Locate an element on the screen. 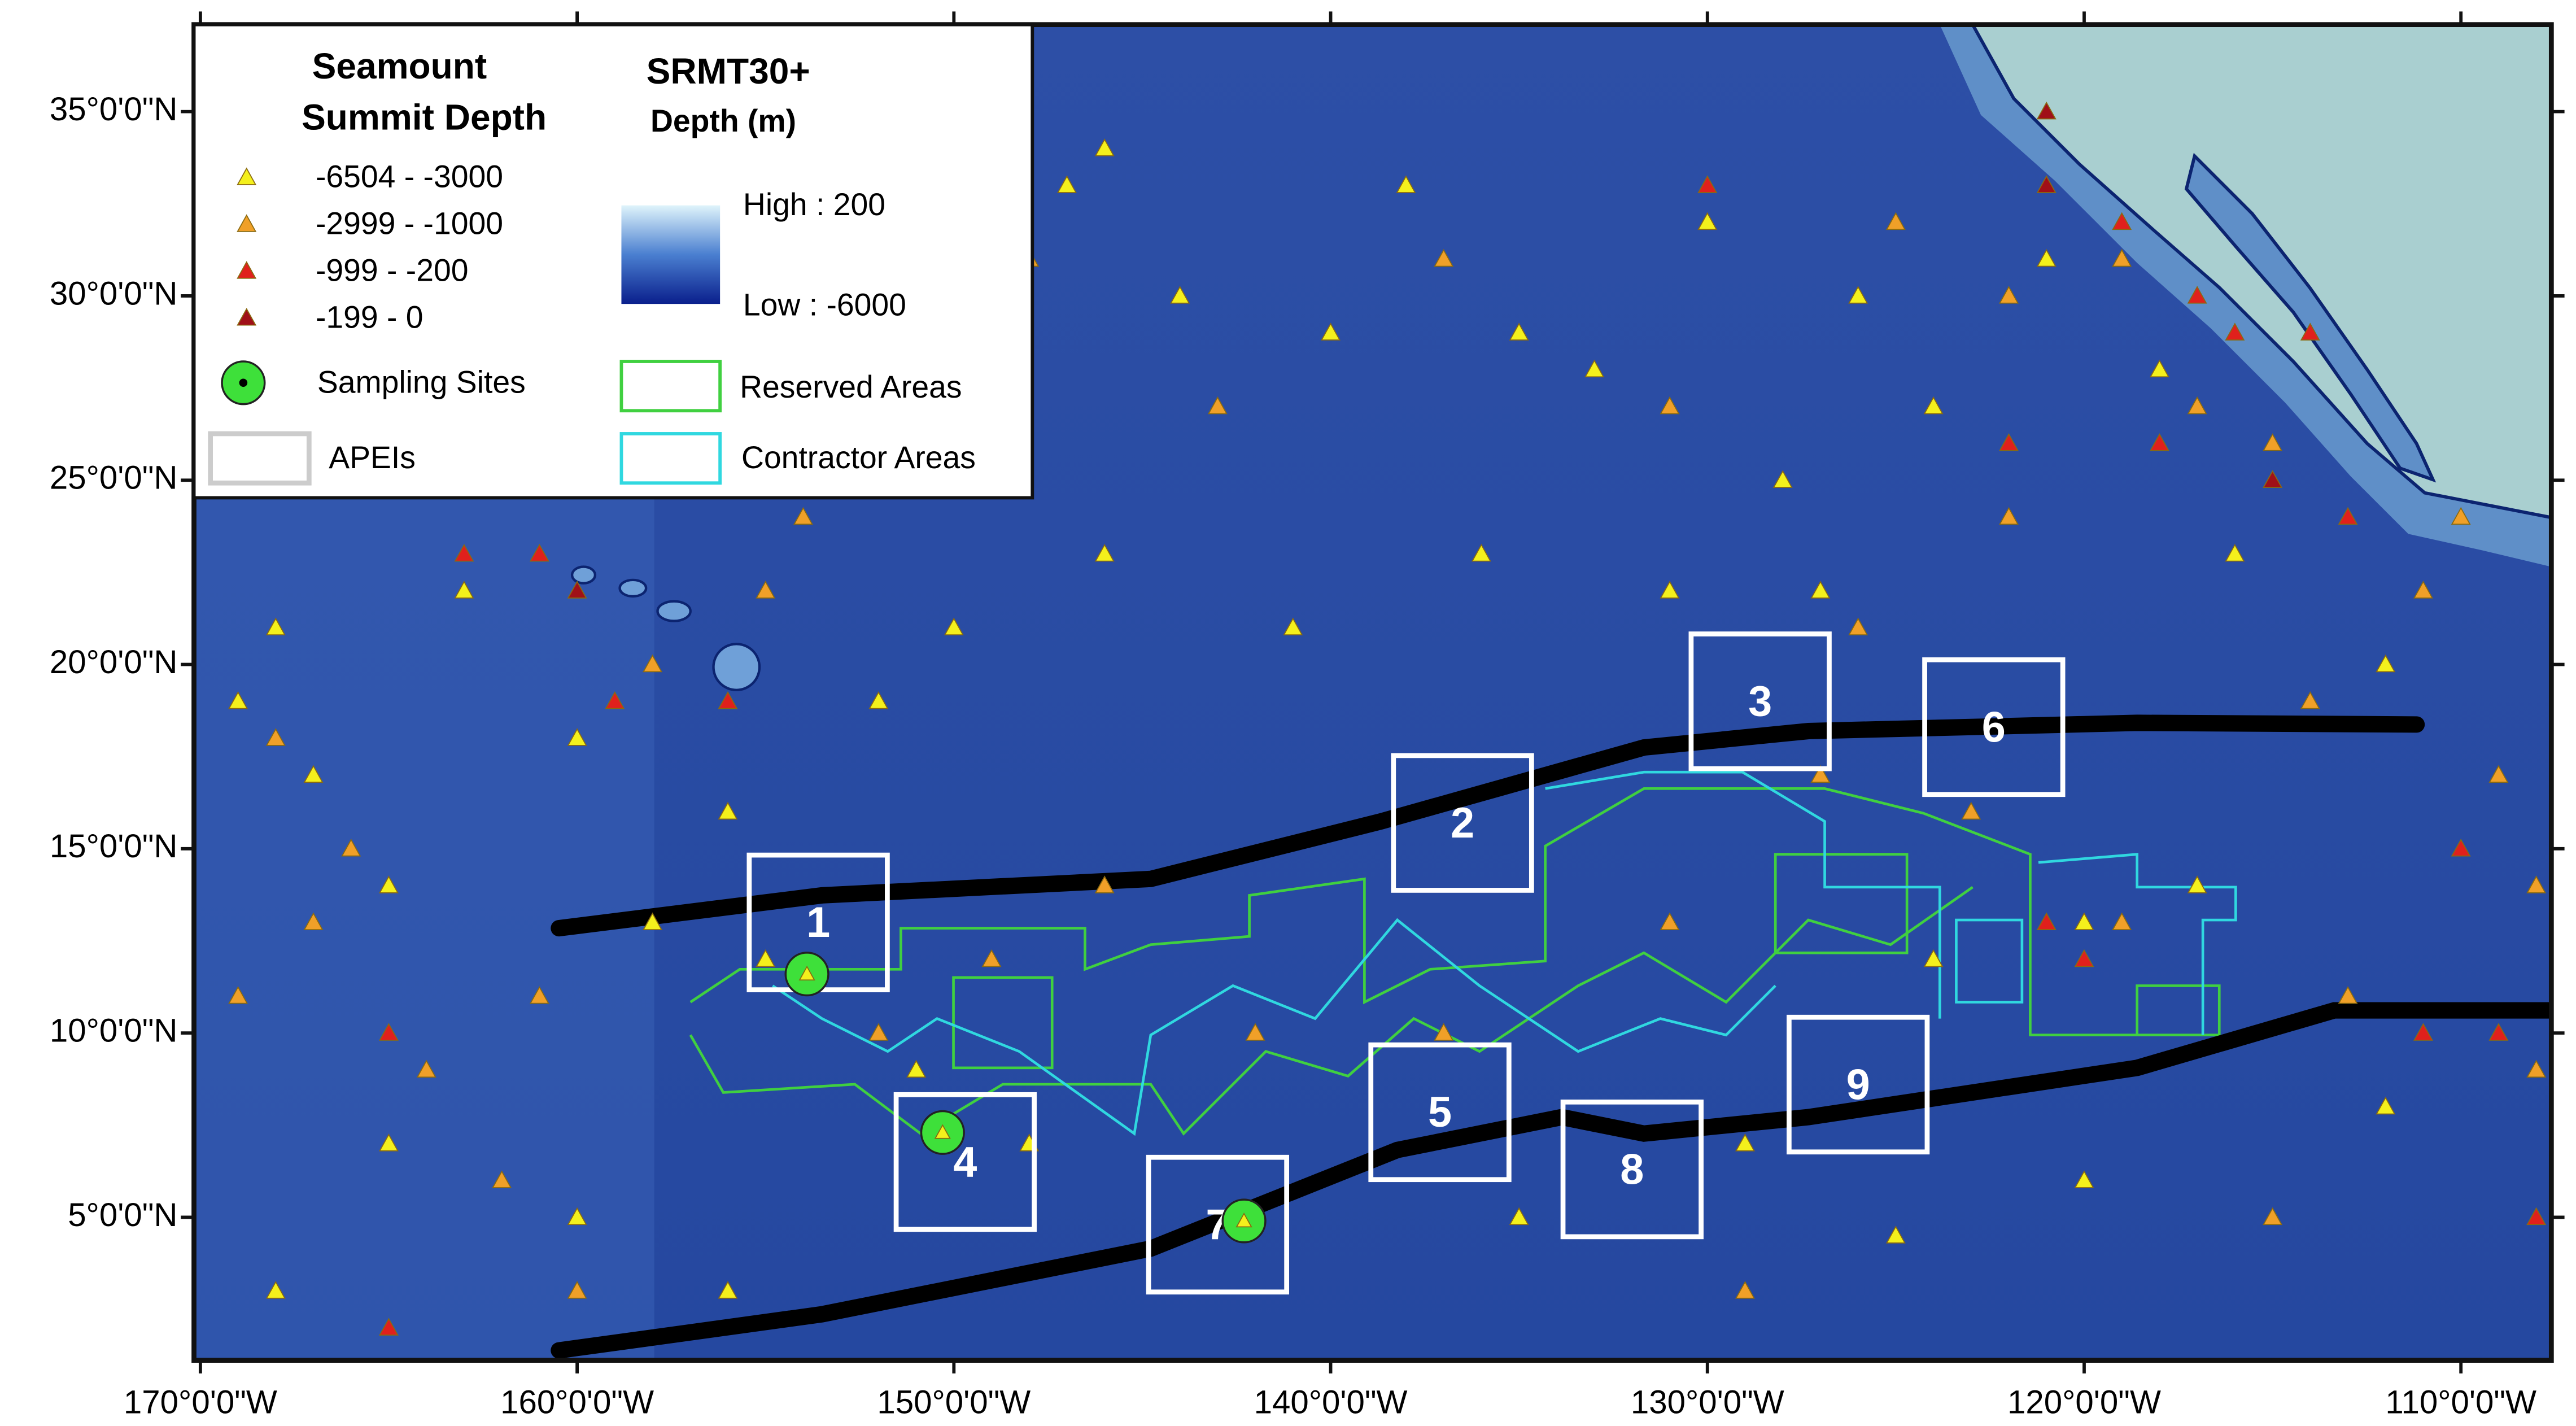 This screenshot has width=2576, height=1426. lat-tick-label: 15°0'0"N is located at coordinates (114, 846).